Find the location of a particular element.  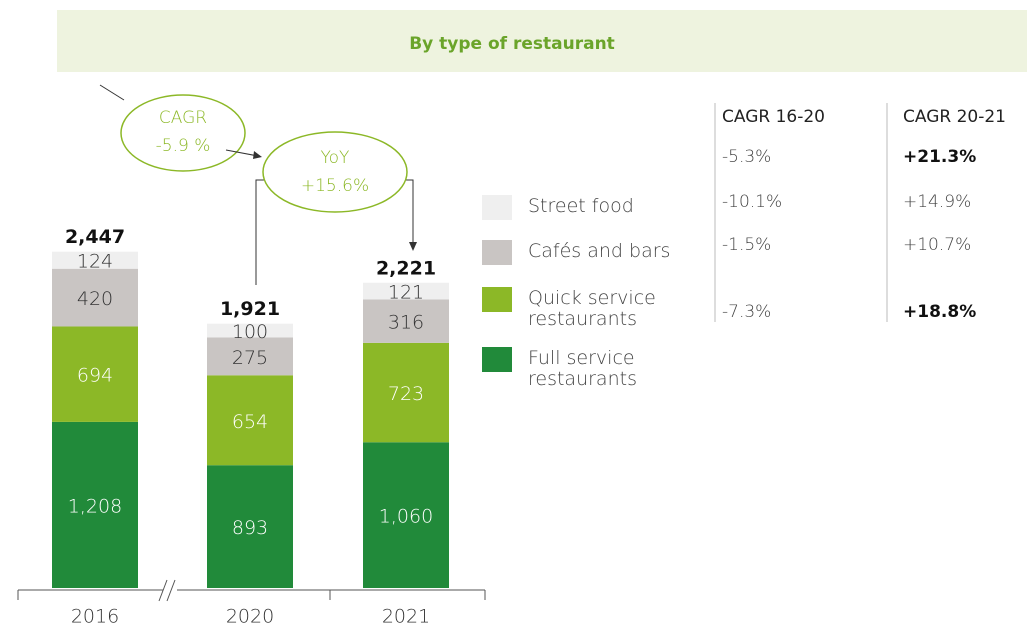

legend-entry: Full service restaurants is located at coordinates (582, 369).